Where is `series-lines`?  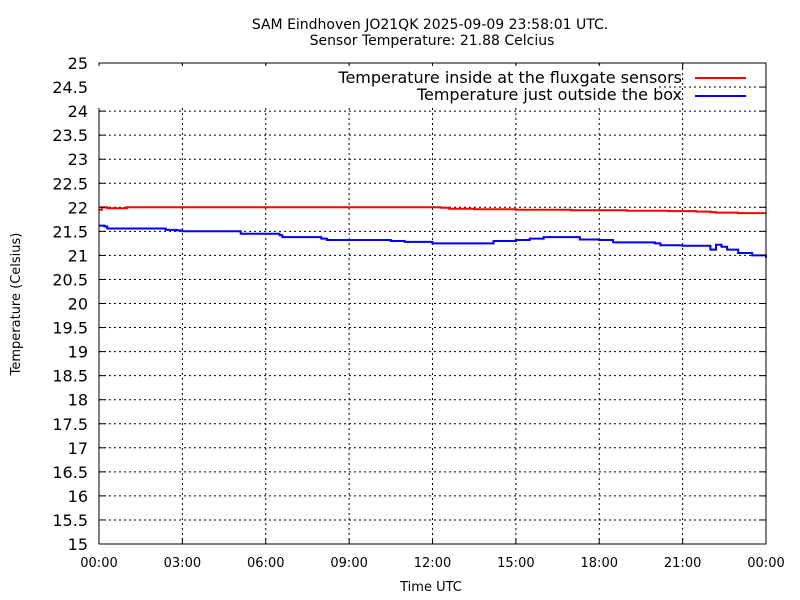 series-lines is located at coordinates (433, 232).